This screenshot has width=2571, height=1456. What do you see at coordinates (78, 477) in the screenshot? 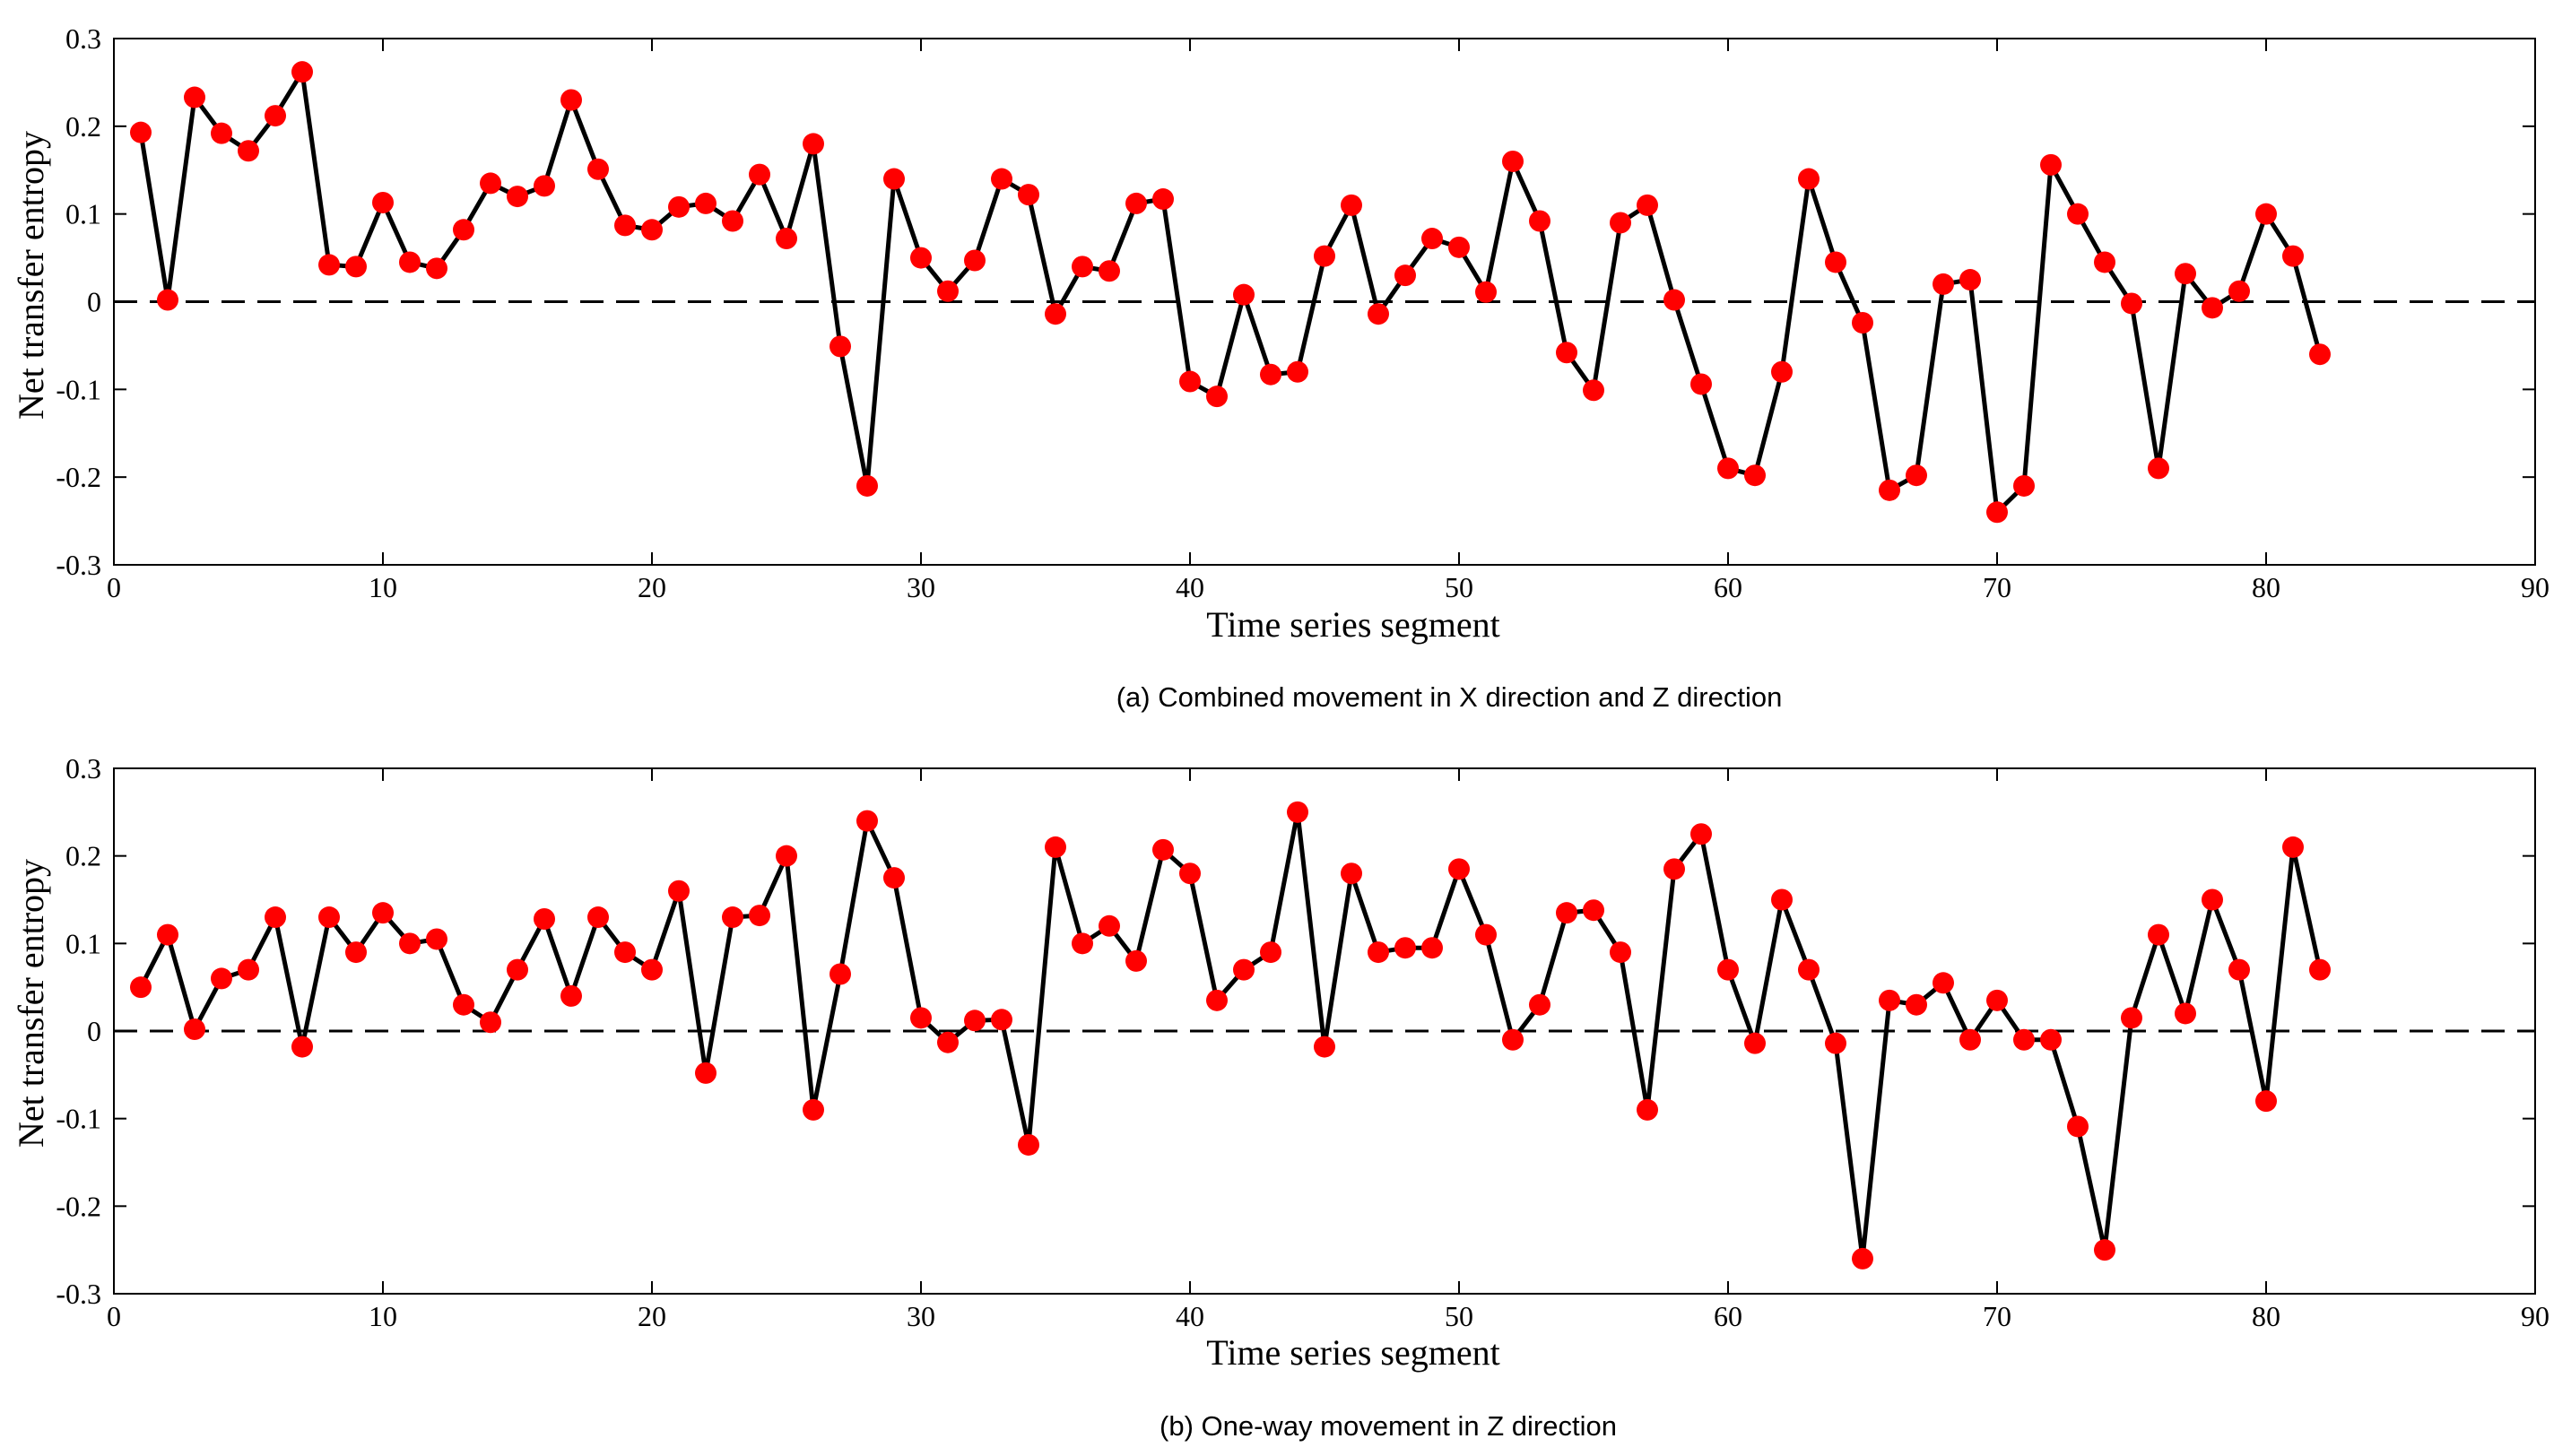
I see `panel-a-y-tick-label: -0.2` at bounding box center [78, 477].